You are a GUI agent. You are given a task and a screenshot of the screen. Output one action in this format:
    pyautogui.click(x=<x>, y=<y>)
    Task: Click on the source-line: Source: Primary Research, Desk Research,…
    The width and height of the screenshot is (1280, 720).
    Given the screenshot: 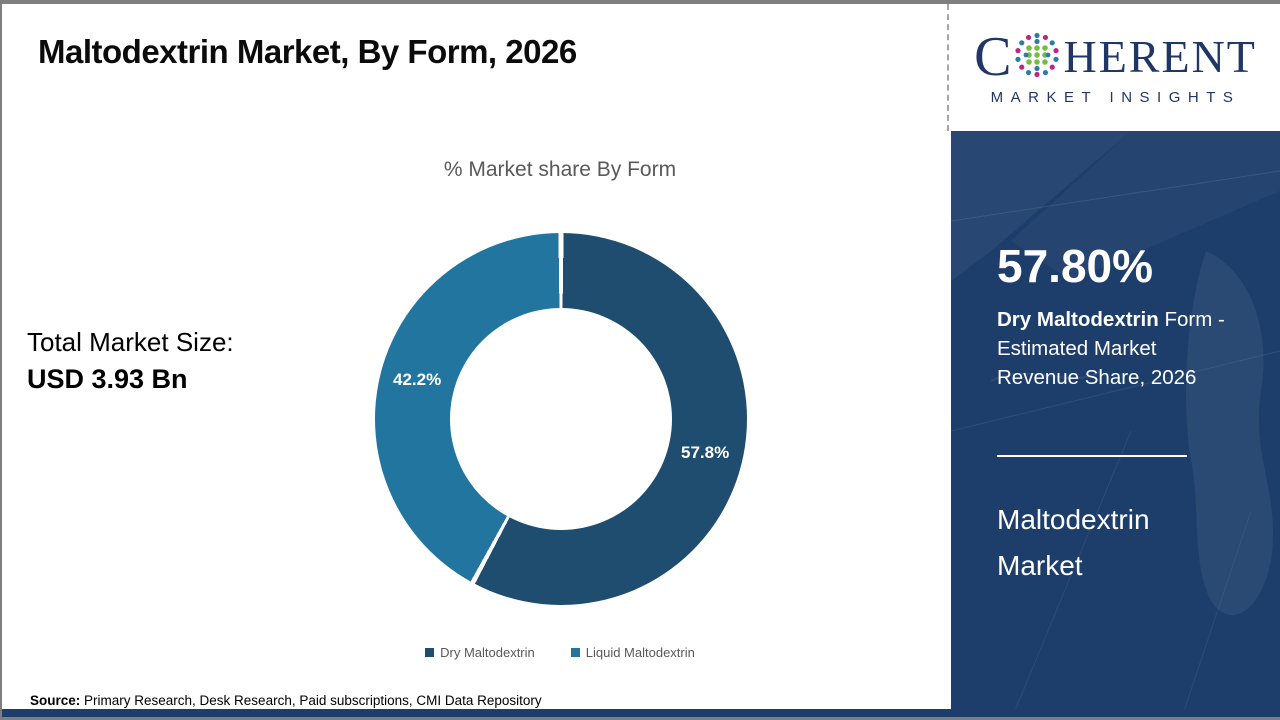 What is the action you would take?
    pyautogui.click(x=286, y=700)
    